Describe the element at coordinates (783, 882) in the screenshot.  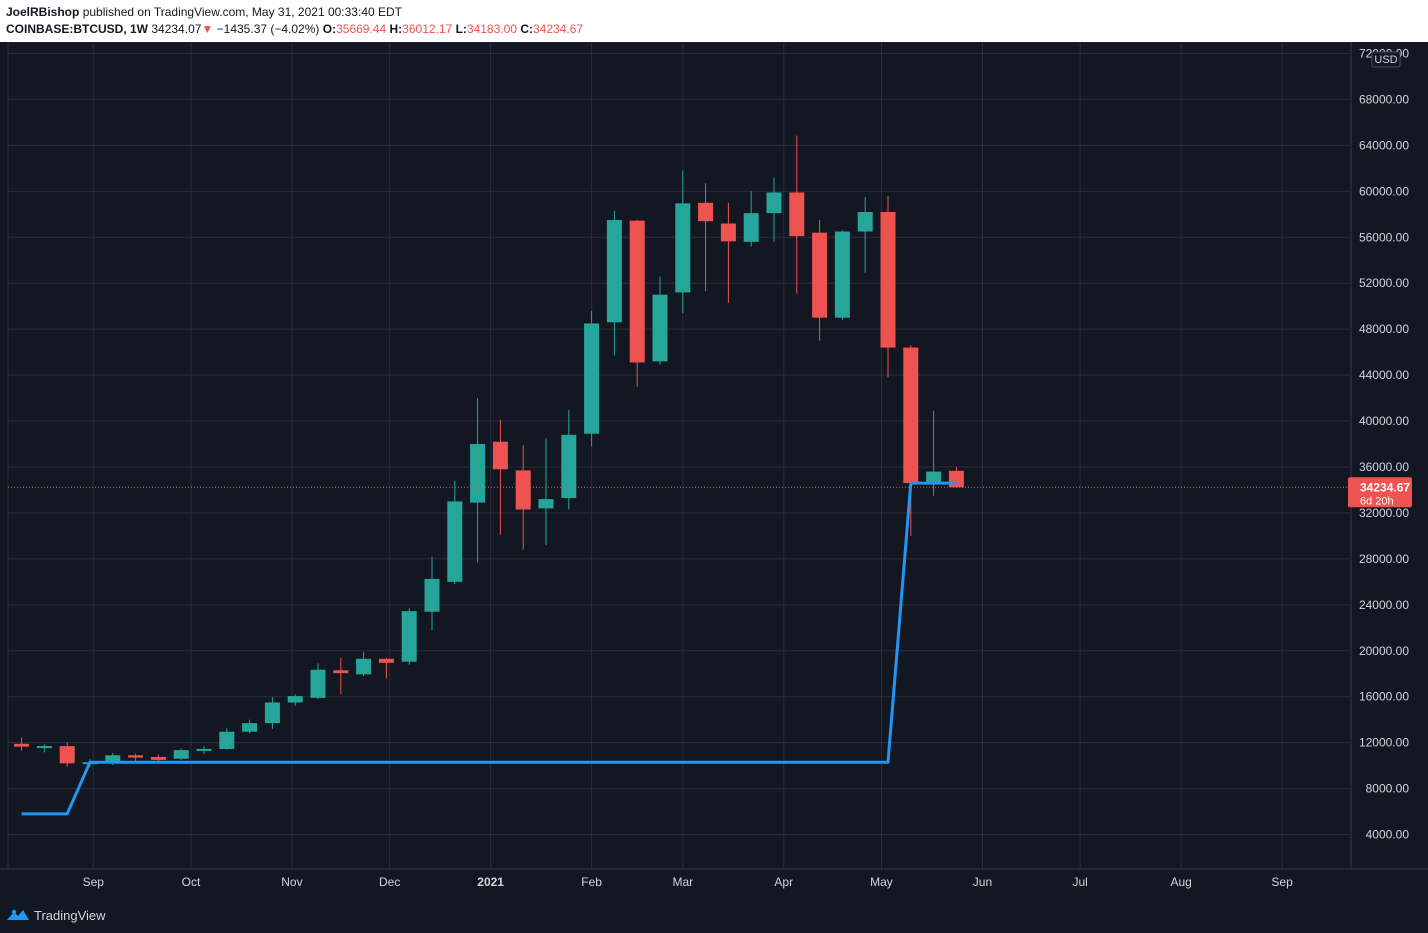
I see `x-tick-label: Apr` at that location.